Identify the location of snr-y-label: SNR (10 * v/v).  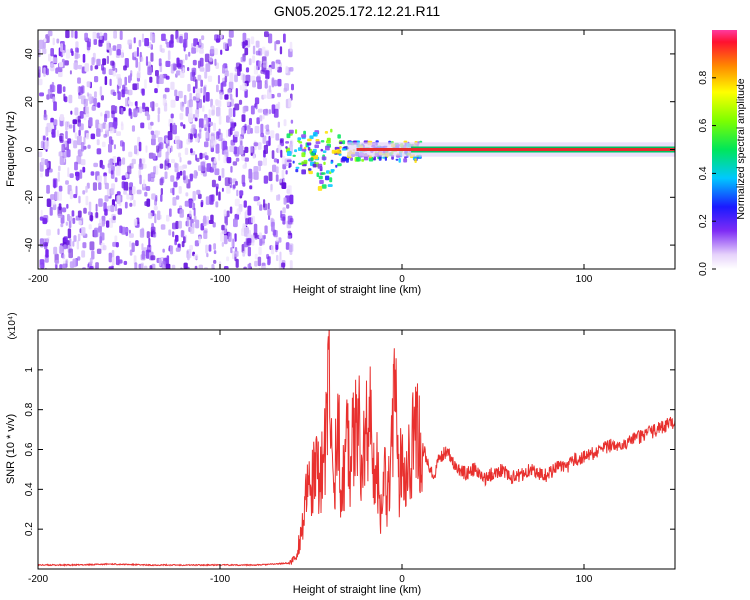
(11, 449).